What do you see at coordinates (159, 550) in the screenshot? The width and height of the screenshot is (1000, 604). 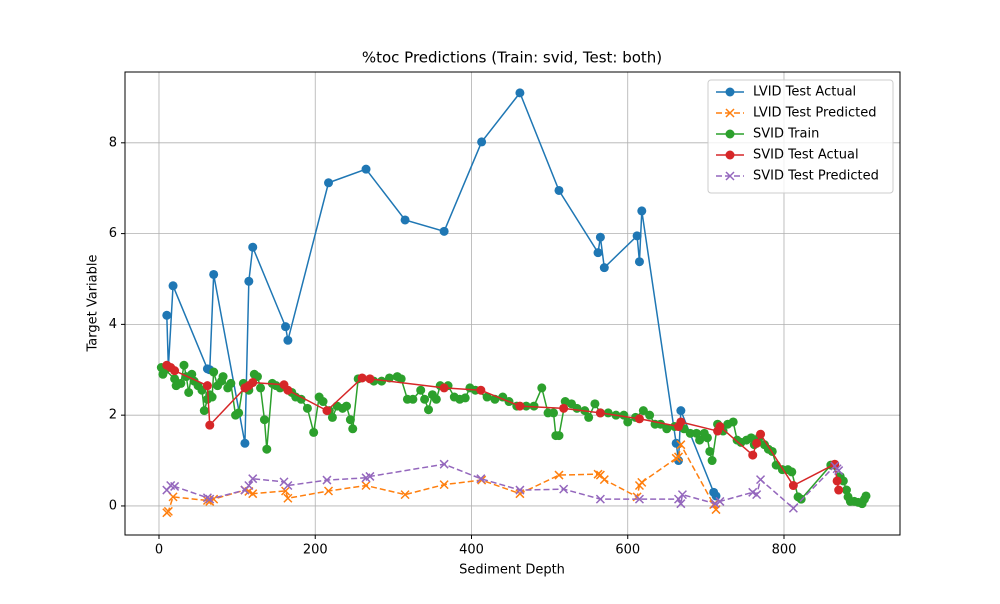 I see `x-tick-label: 0` at bounding box center [159, 550].